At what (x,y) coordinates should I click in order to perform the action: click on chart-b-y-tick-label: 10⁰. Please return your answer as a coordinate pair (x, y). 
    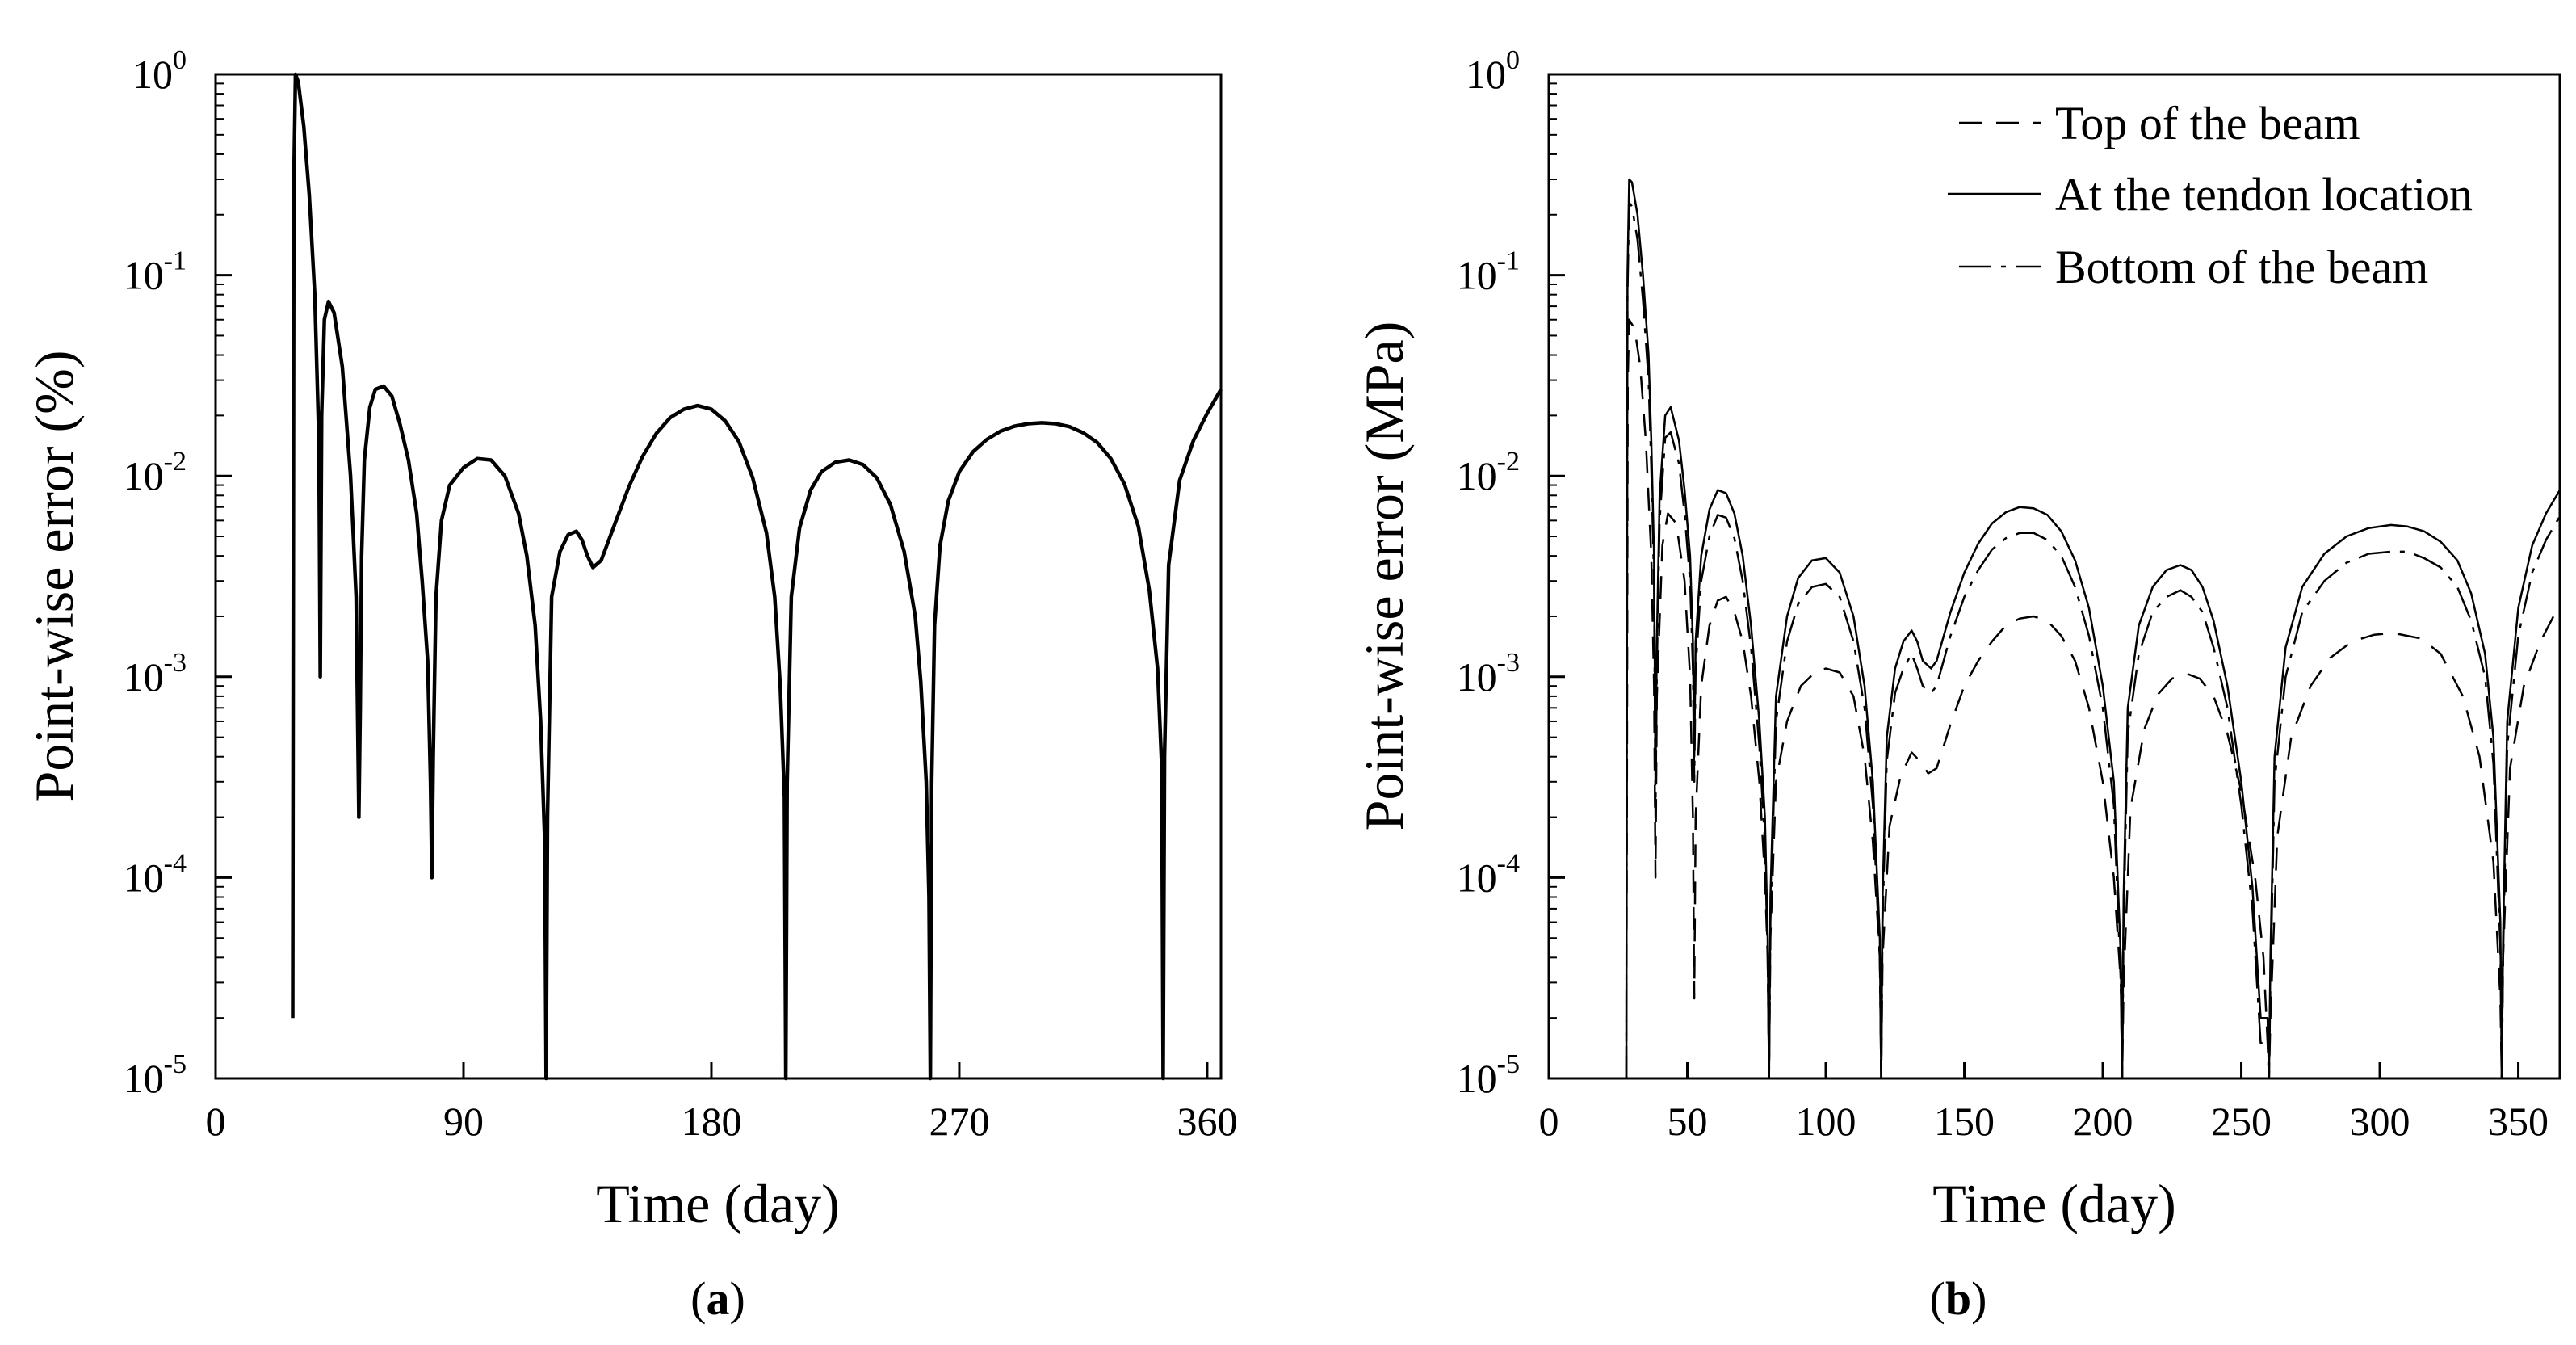
    Looking at the image, I should click on (1493, 71).